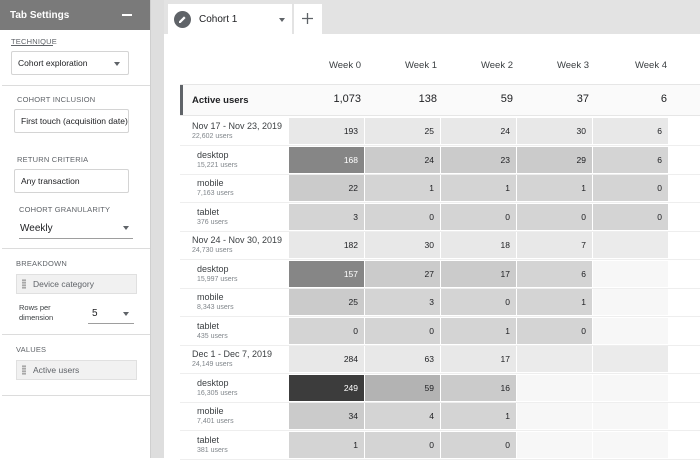 This screenshot has height=460, width=700. I want to click on cohort-cell: 16, so click(478, 387).